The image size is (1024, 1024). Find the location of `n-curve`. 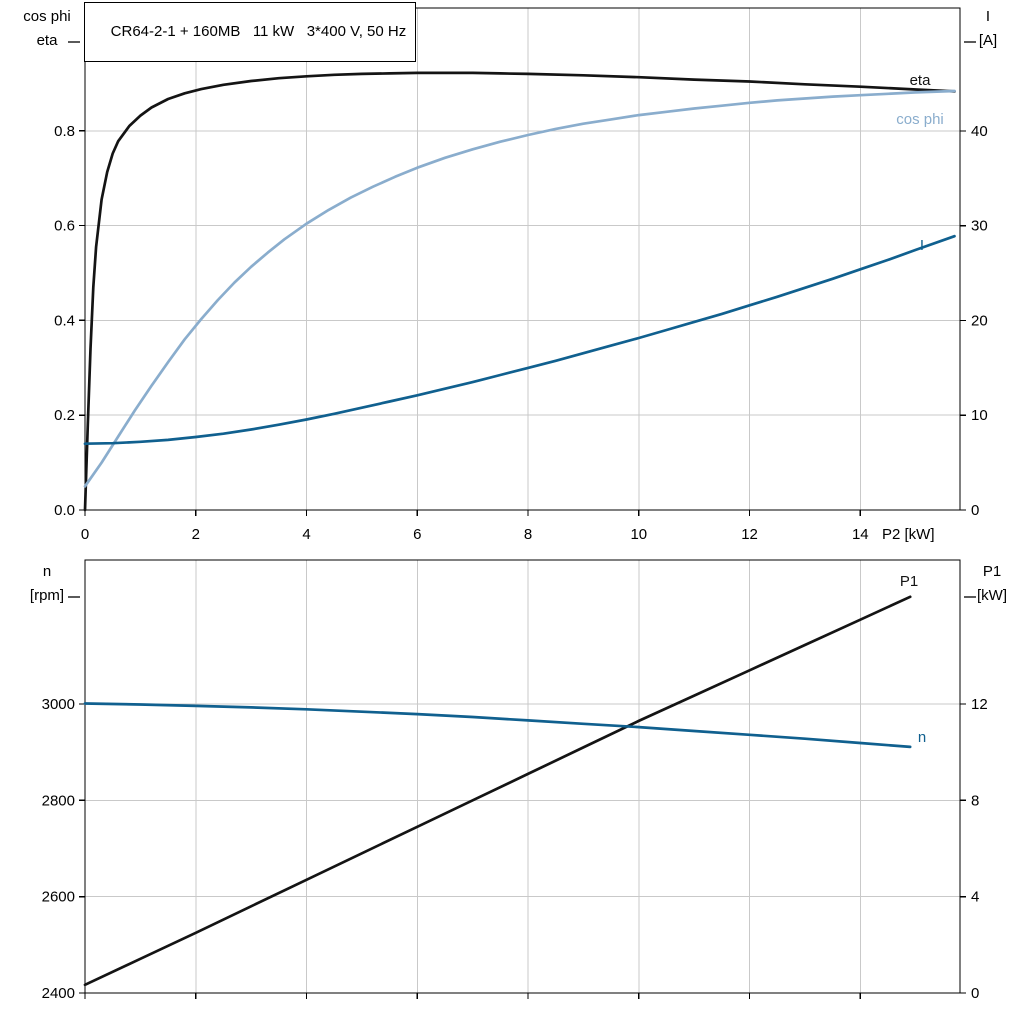

n-curve is located at coordinates (497, 725).